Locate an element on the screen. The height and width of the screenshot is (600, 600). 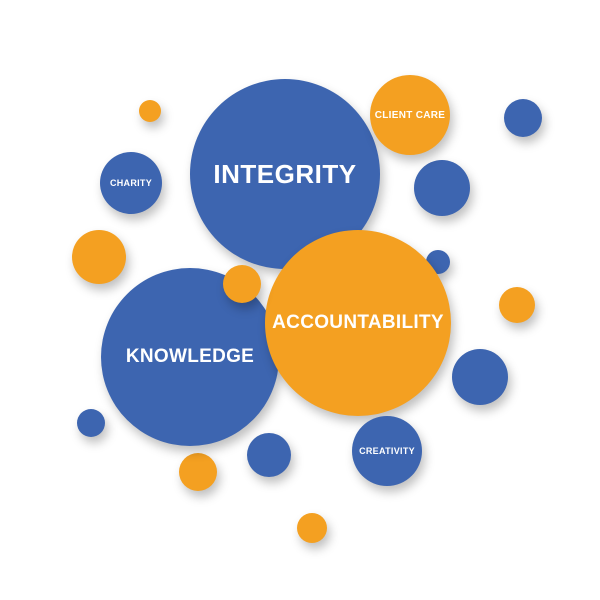
charity-label: CHARITY is located at coordinates (131, 183).